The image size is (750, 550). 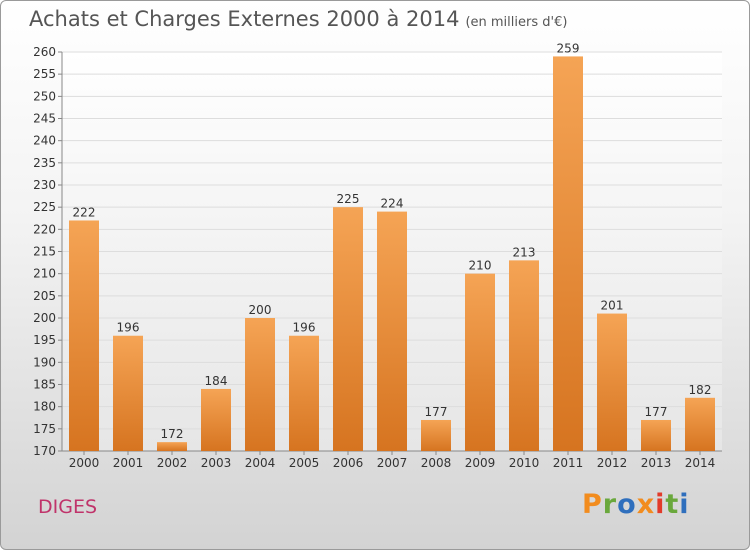 I want to click on data-label-2013: 177, so click(x=656, y=412).